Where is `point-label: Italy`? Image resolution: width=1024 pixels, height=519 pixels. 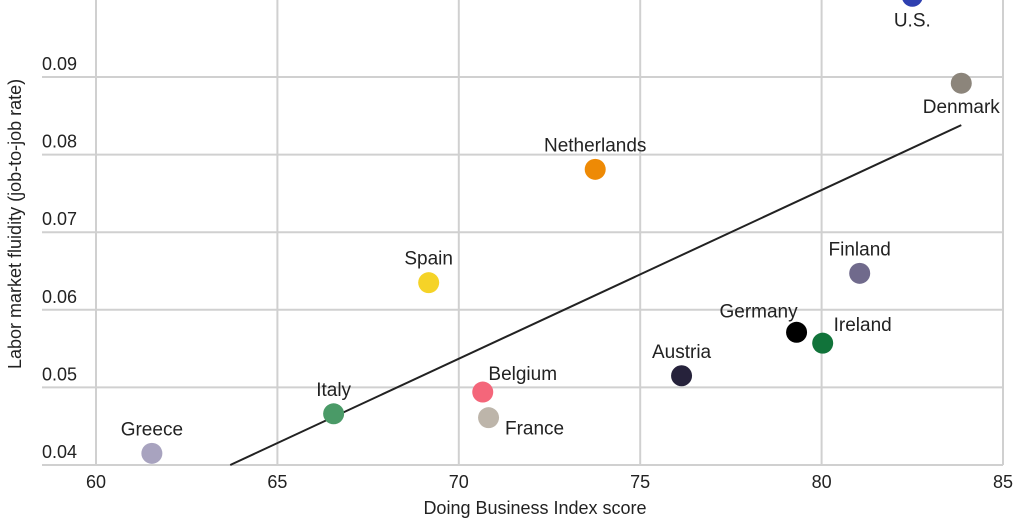 point-label: Italy is located at coordinates (333, 390).